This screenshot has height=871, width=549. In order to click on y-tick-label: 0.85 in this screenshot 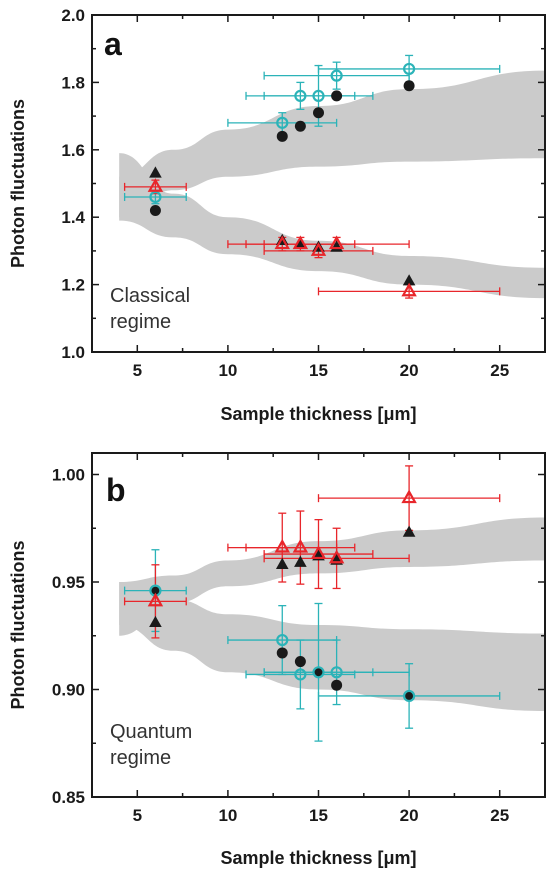, I will do `click(68, 797)`.